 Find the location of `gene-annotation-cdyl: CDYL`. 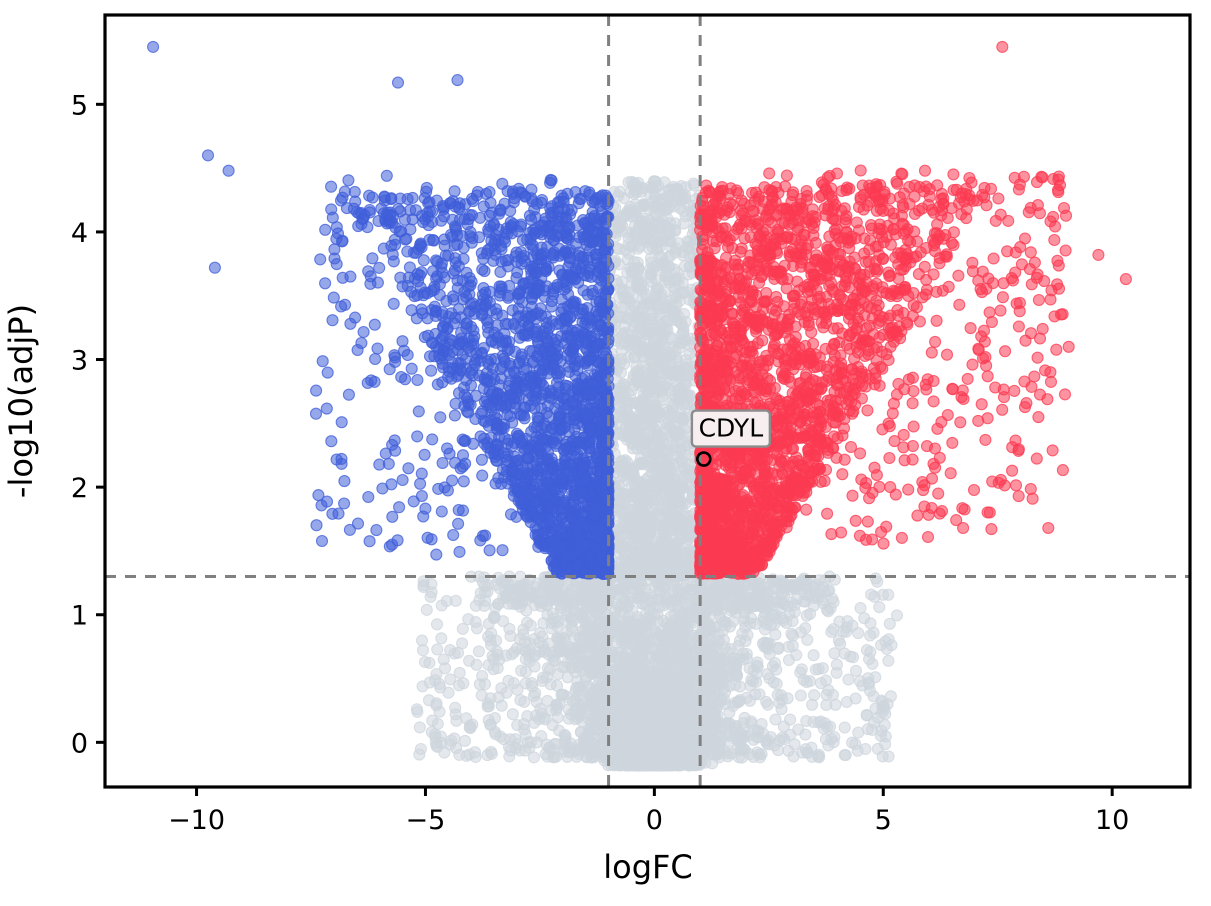

gene-annotation-cdyl: CDYL is located at coordinates (731, 438).